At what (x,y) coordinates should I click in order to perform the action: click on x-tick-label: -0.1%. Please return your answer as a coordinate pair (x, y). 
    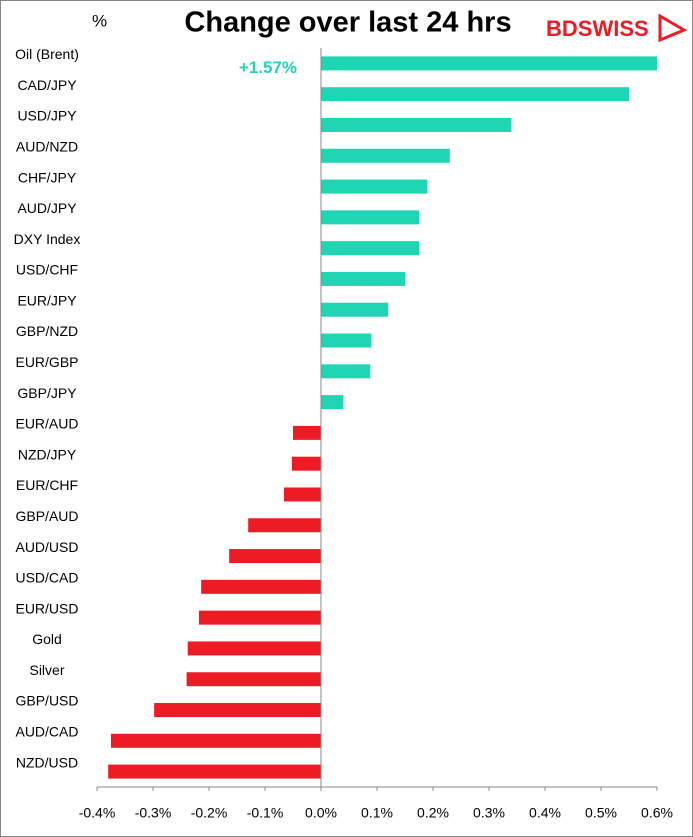
    Looking at the image, I should click on (265, 813).